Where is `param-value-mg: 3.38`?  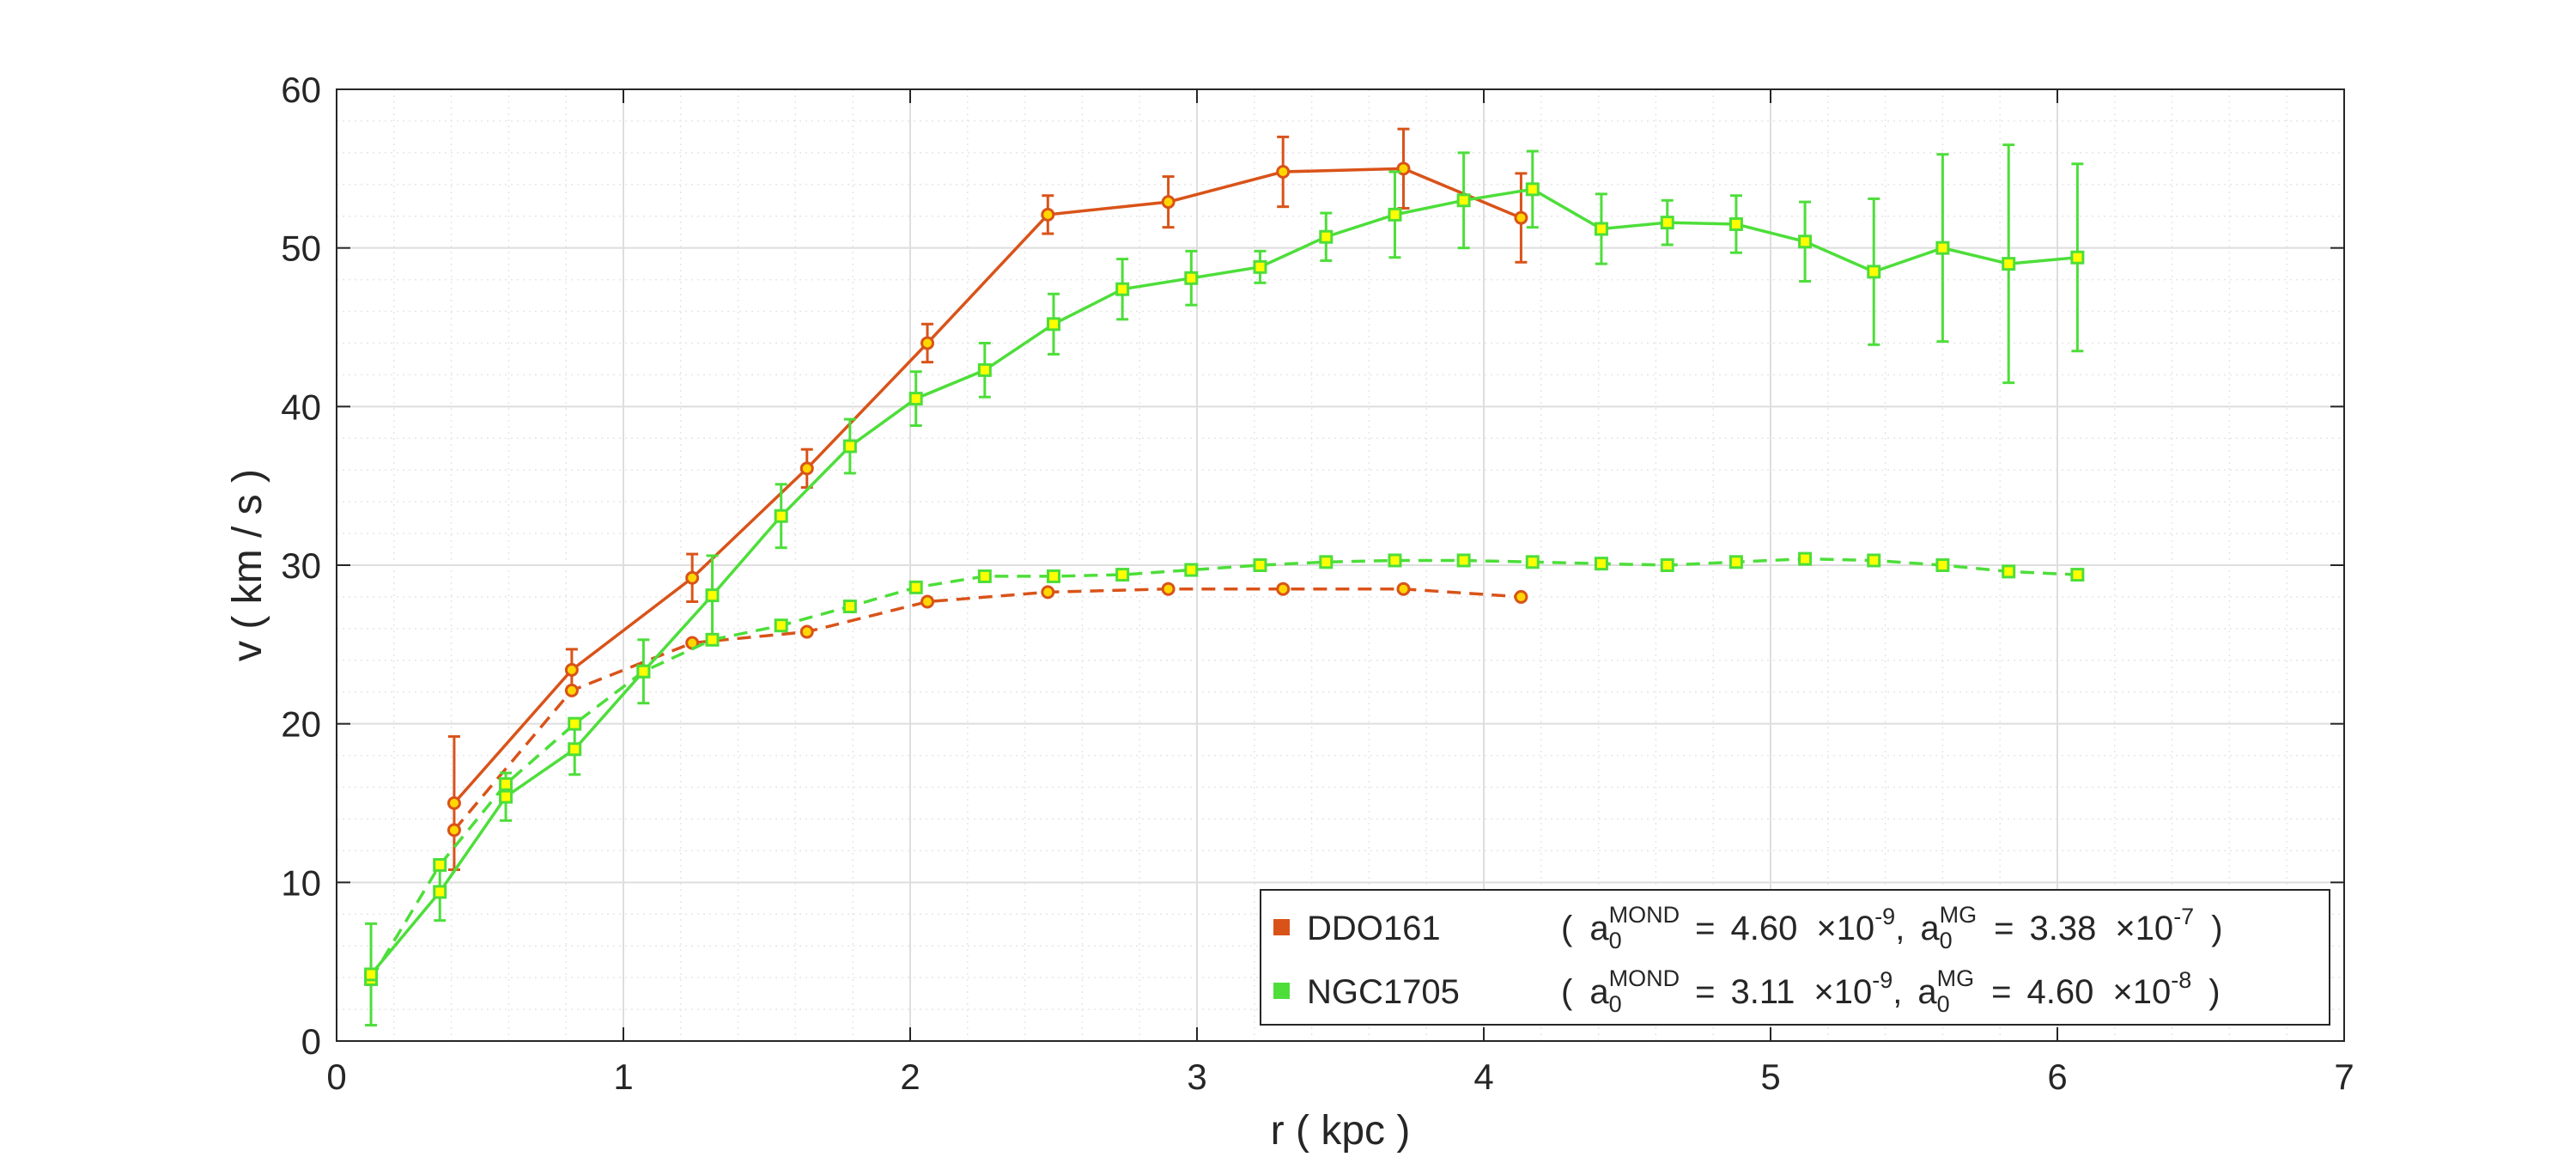
param-value-mg: 3.38 is located at coordinates (2062, 928).